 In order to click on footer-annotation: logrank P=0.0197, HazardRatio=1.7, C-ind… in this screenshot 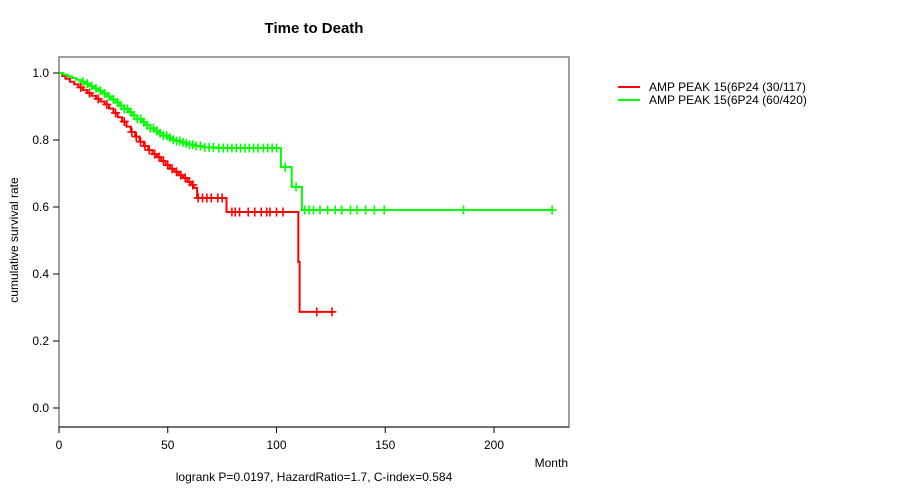, I will do `click(314, 477)`.